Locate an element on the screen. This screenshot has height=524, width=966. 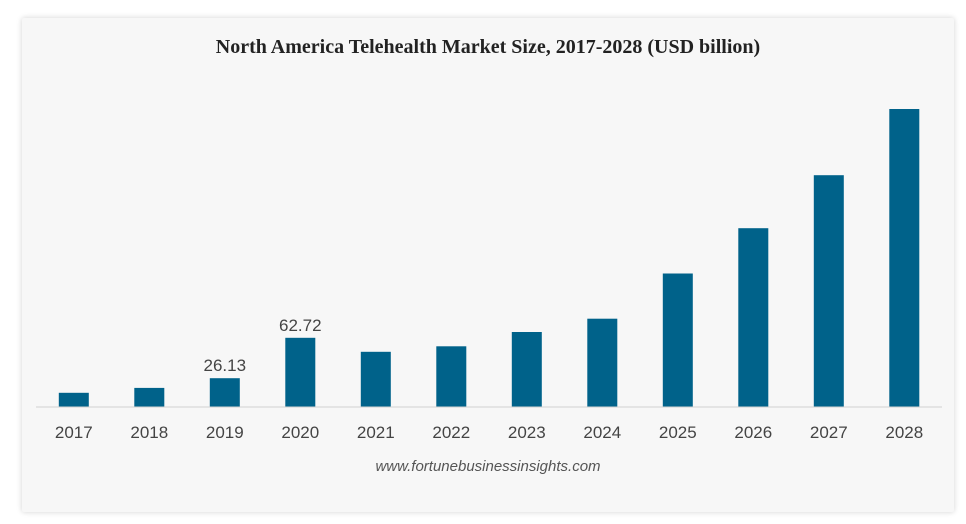
x-tick-label-2017: 2017 is located at coordinates (74, 432).